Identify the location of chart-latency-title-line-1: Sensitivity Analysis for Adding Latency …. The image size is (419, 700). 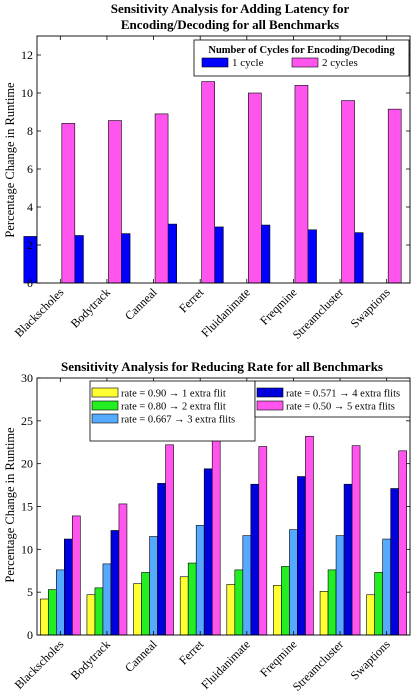
(230, 8).